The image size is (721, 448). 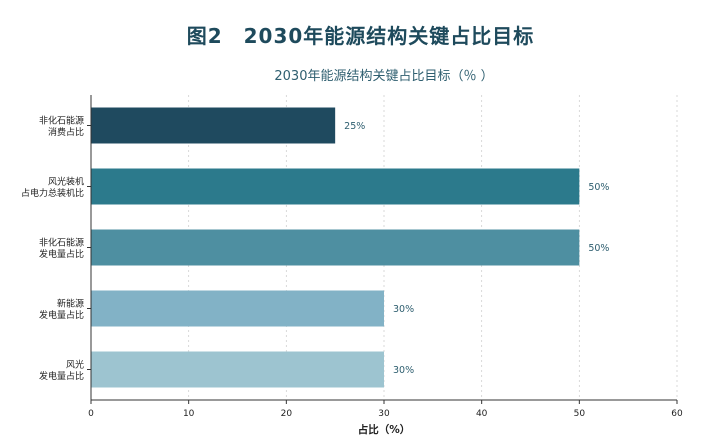 I want to click on y-category-label: 新能源, so click(x=70, y=303).